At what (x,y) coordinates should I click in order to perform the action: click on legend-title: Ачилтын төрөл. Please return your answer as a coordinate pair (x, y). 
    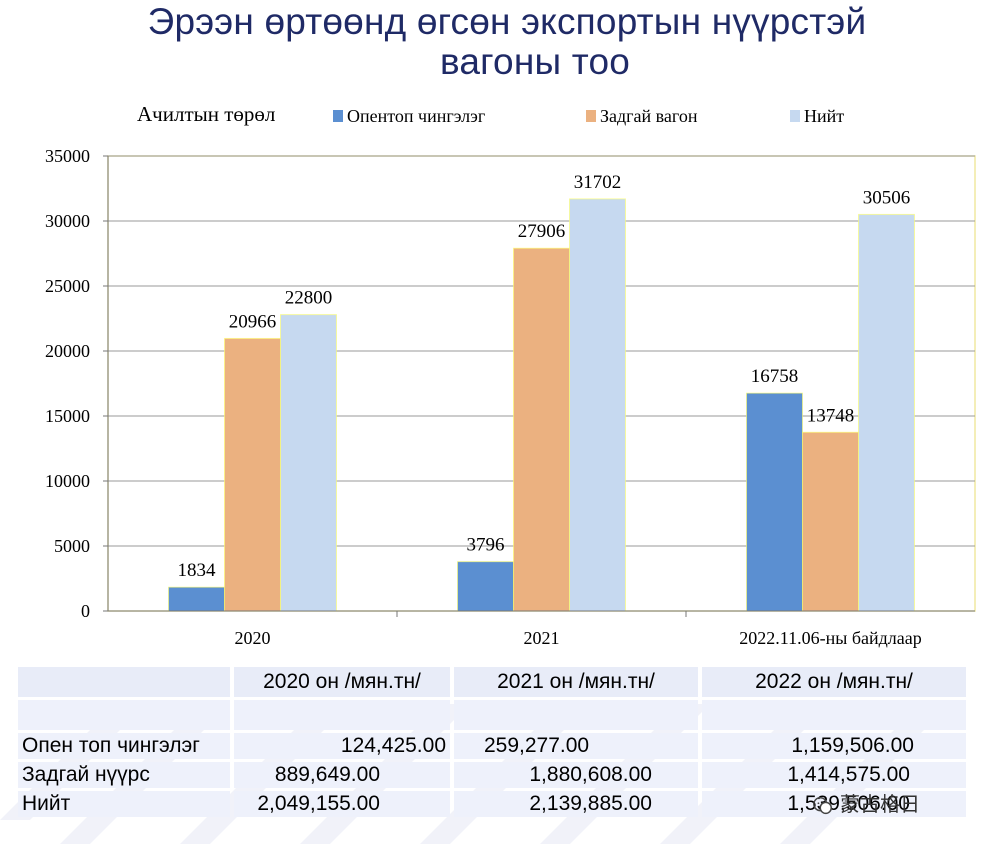
    Looking at the image, I should click on (206, 114).